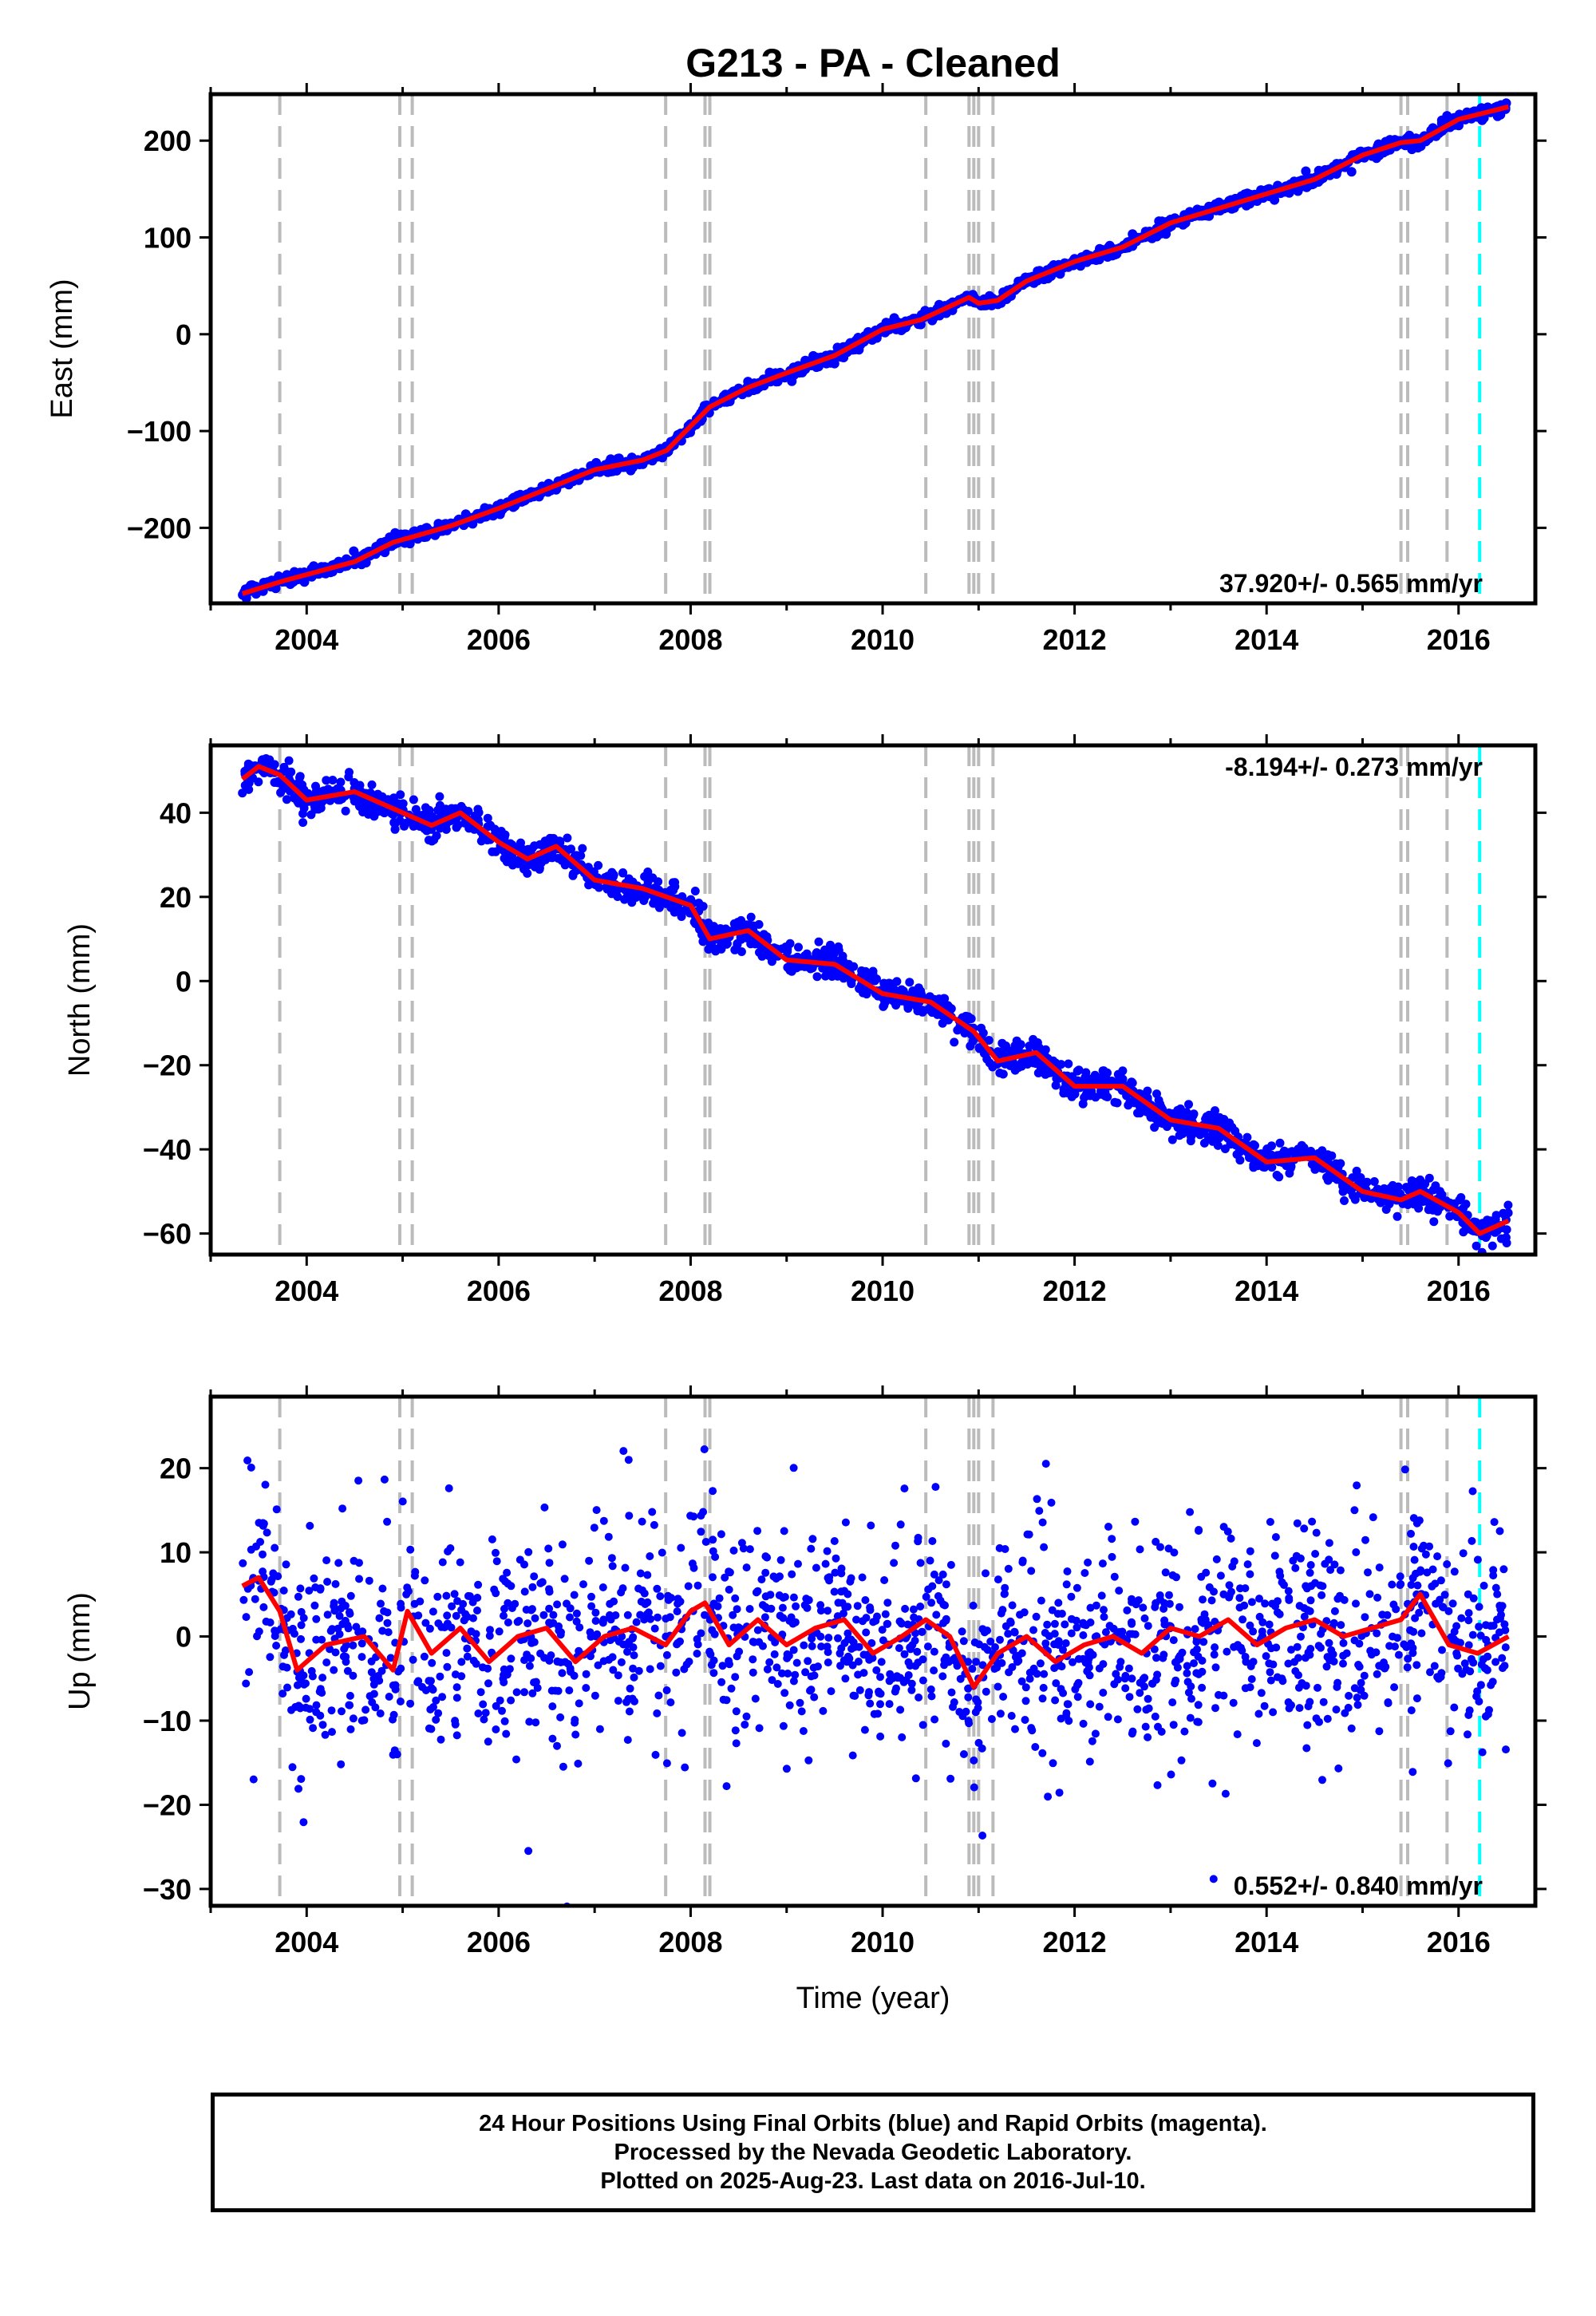  I want to click on east-y-tick-label: −200, so click(159, 528).